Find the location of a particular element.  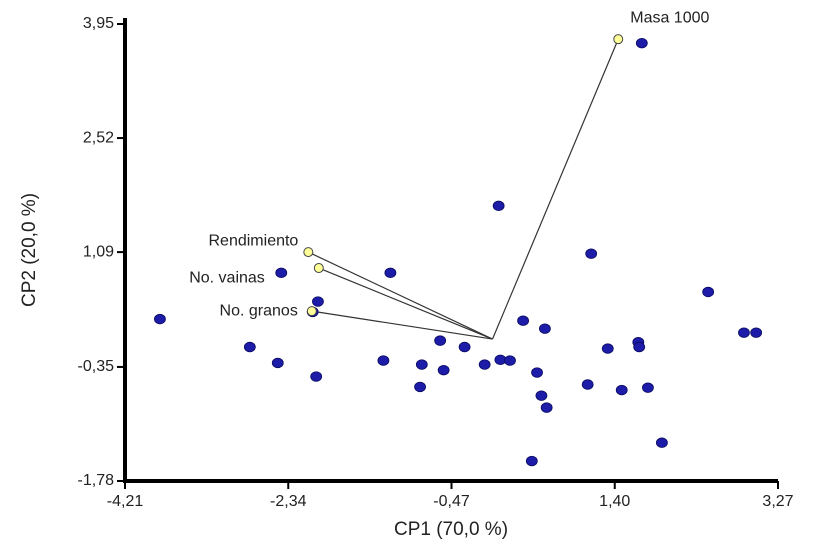

y-tick-label: -1,78 is located at coordinates (96, 480).